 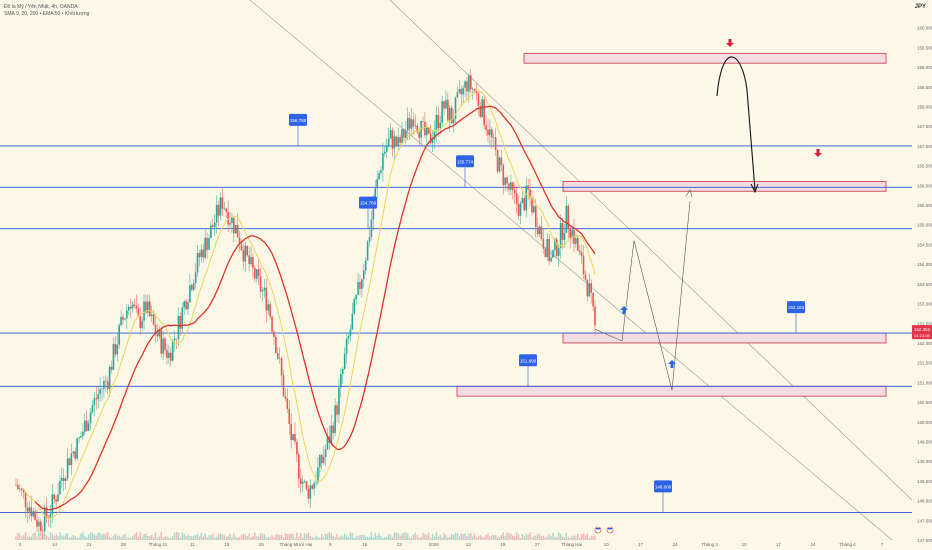 What do you see at coordinates (434, 544) in the screenshot?
I see `x-tick-label: 2026` at bounding box center [434, 544].